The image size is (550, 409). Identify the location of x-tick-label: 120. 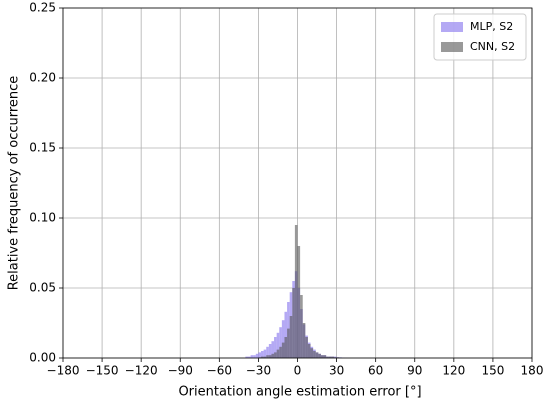
(453, 371).